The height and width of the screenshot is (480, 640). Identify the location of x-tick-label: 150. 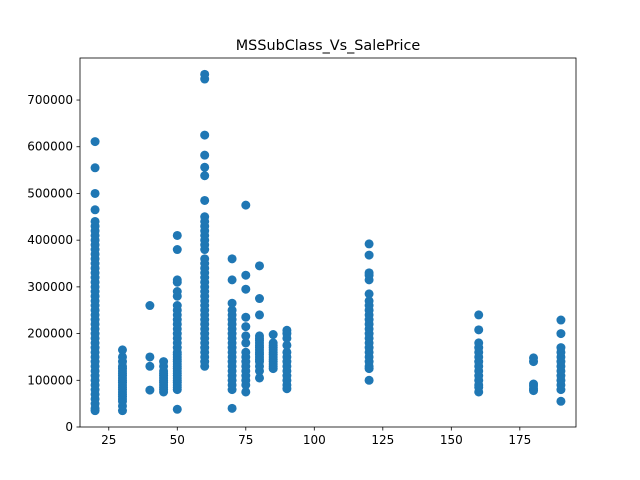
(451, 440).